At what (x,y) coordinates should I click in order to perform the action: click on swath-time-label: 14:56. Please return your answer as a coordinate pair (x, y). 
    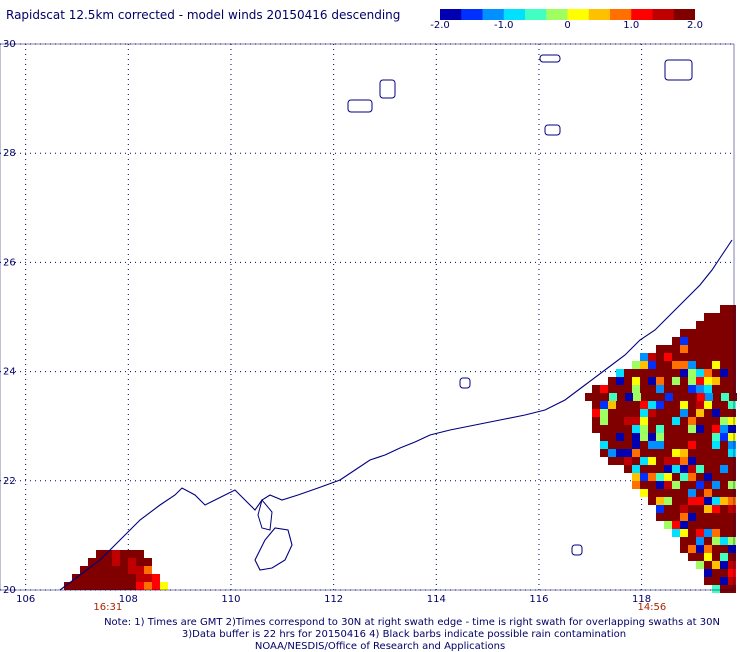
    Looking at the image, I should click on (651, 607).